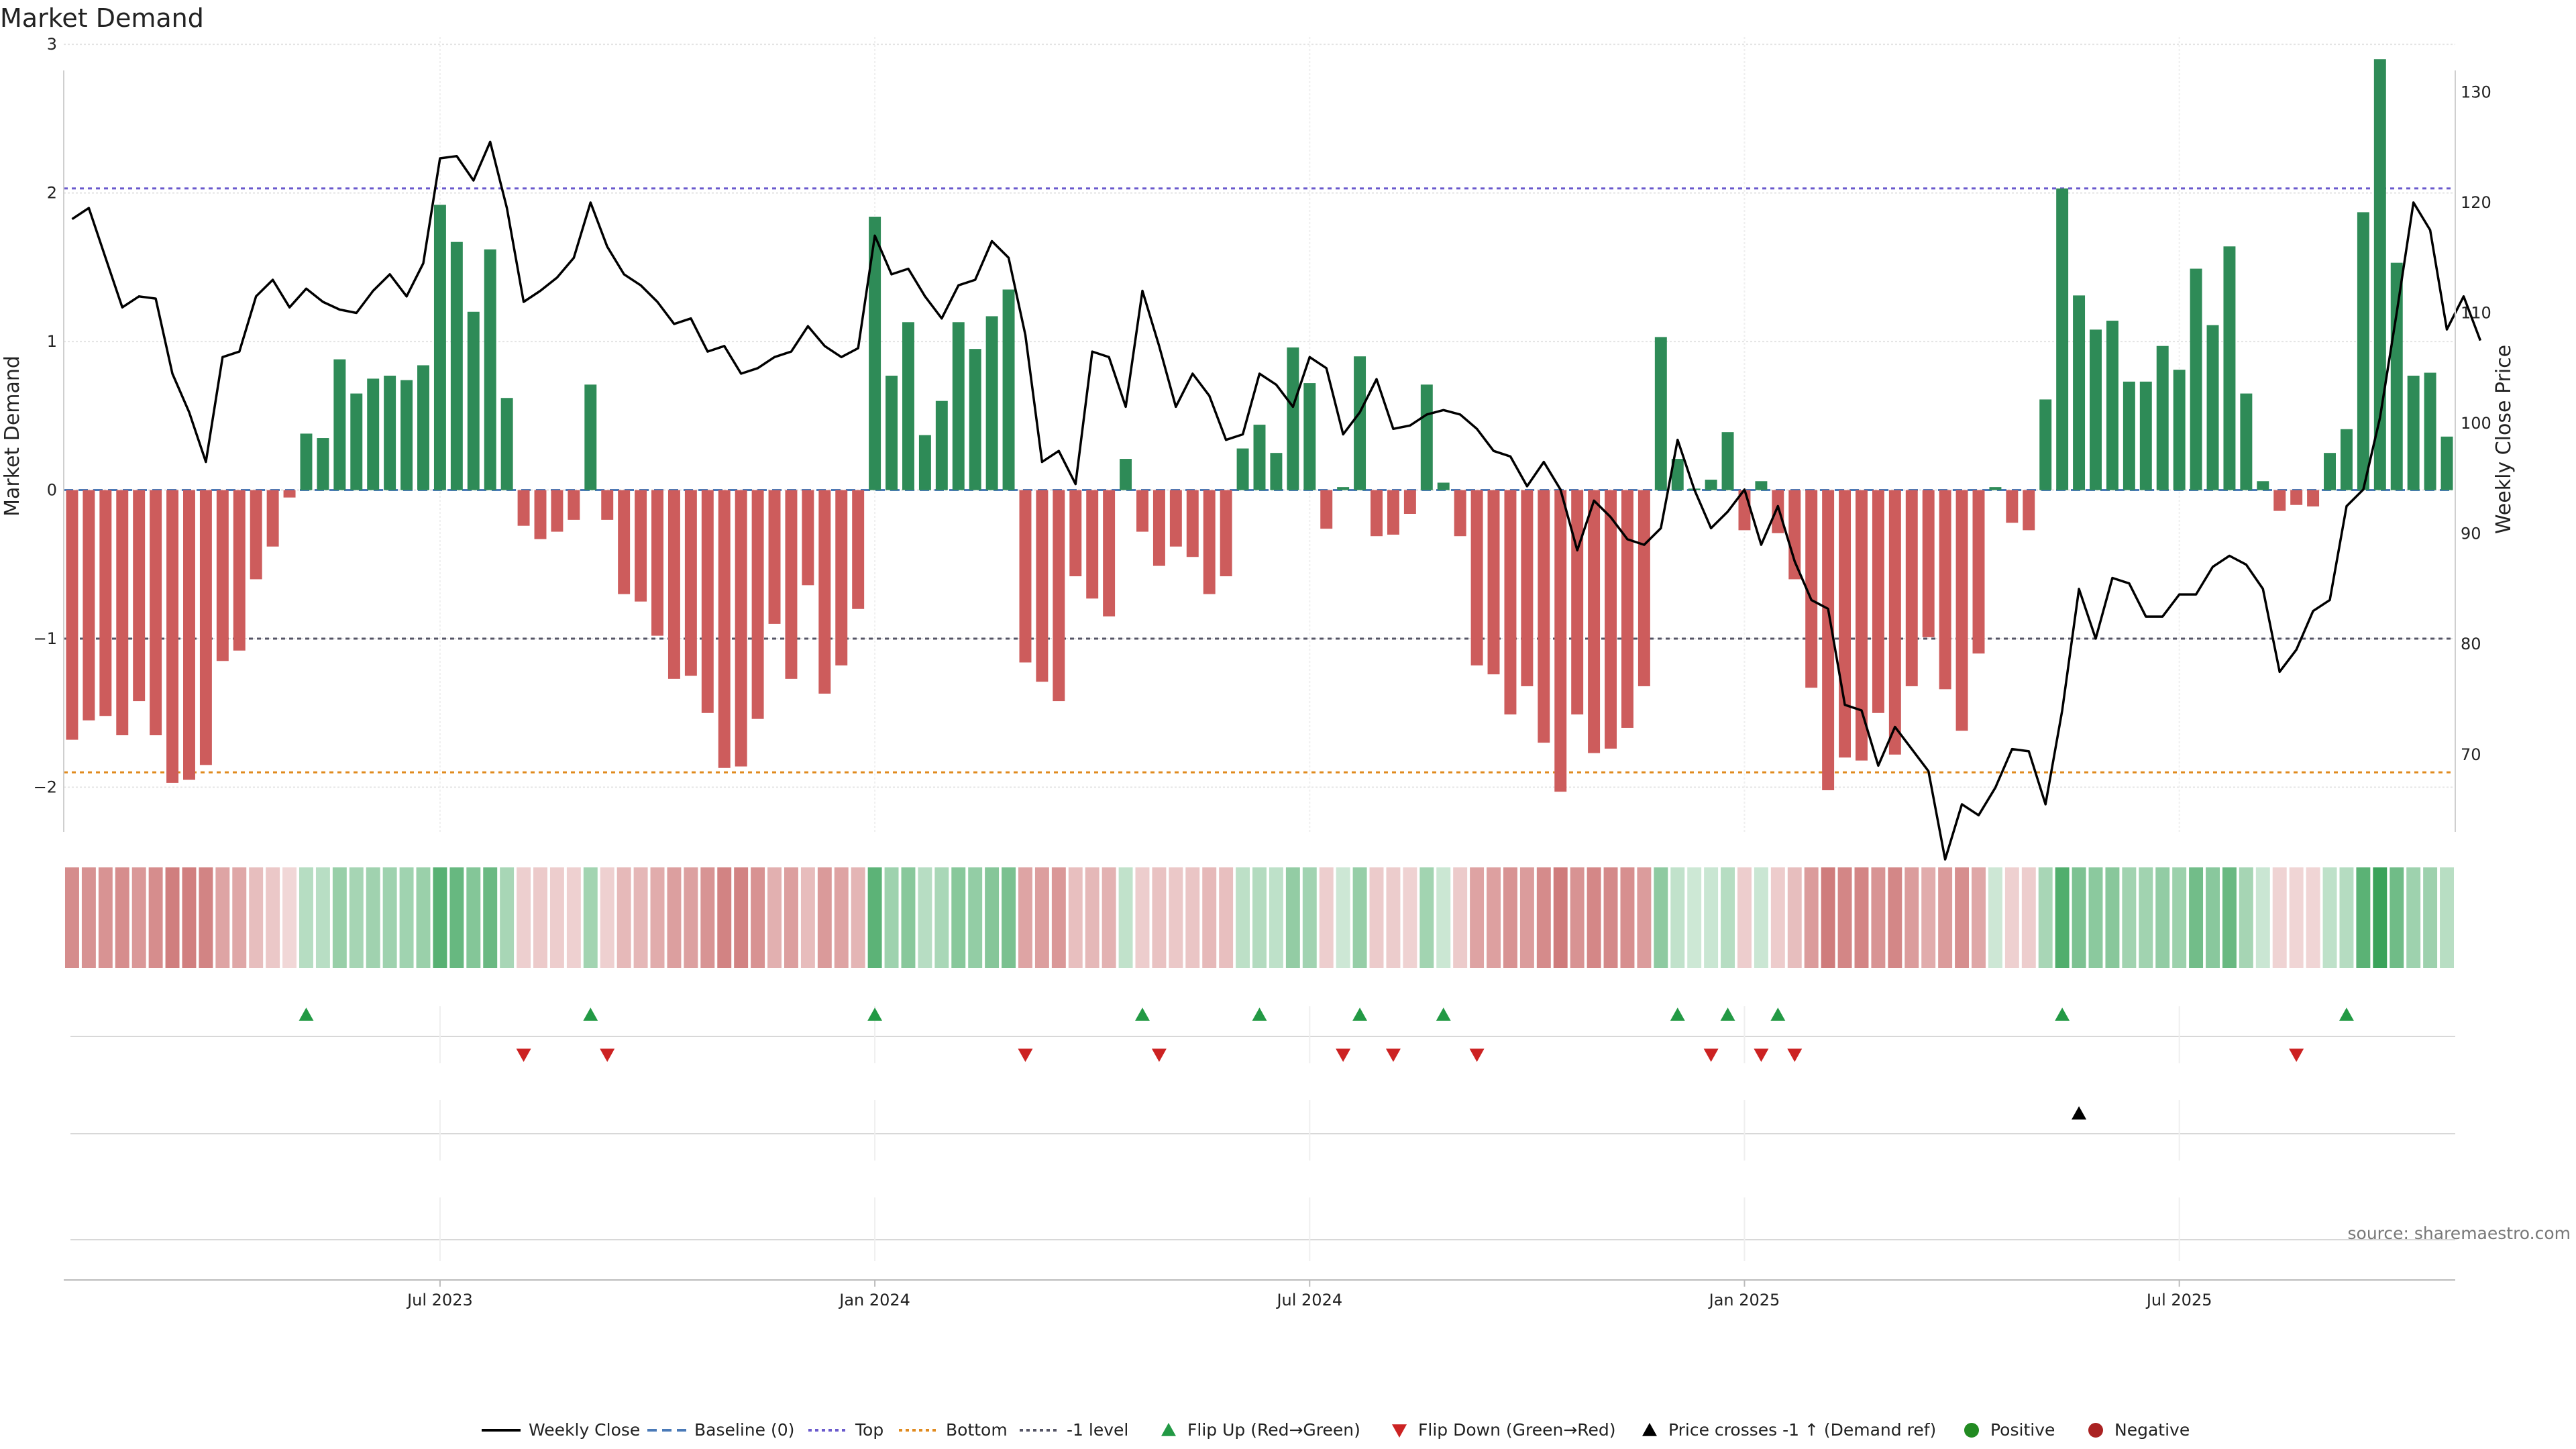  Describe the element at coordinates (439, 1300) in the screenshot. I see `x-tick-label: Jul 2023` at that location.